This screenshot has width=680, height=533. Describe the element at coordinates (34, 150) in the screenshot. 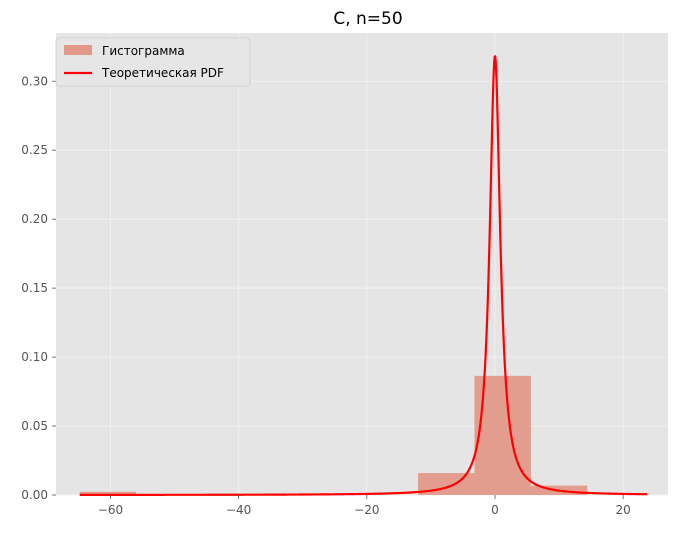

I see `y-tick-label: 0.25` at that location.